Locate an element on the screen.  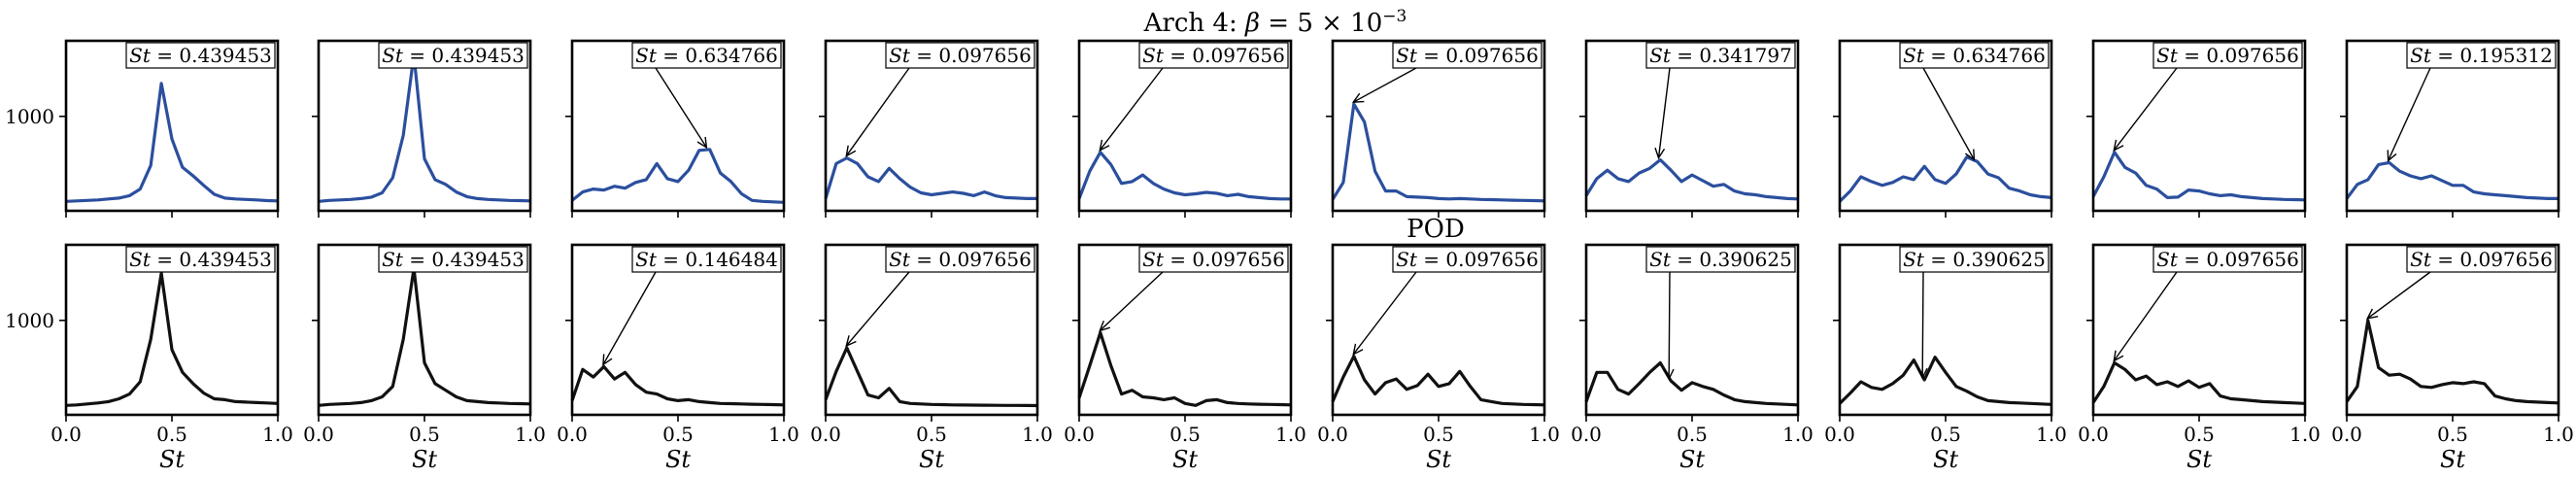
panel-r0-c9: St = 0.195312 is located at coordinates (2450, 128).